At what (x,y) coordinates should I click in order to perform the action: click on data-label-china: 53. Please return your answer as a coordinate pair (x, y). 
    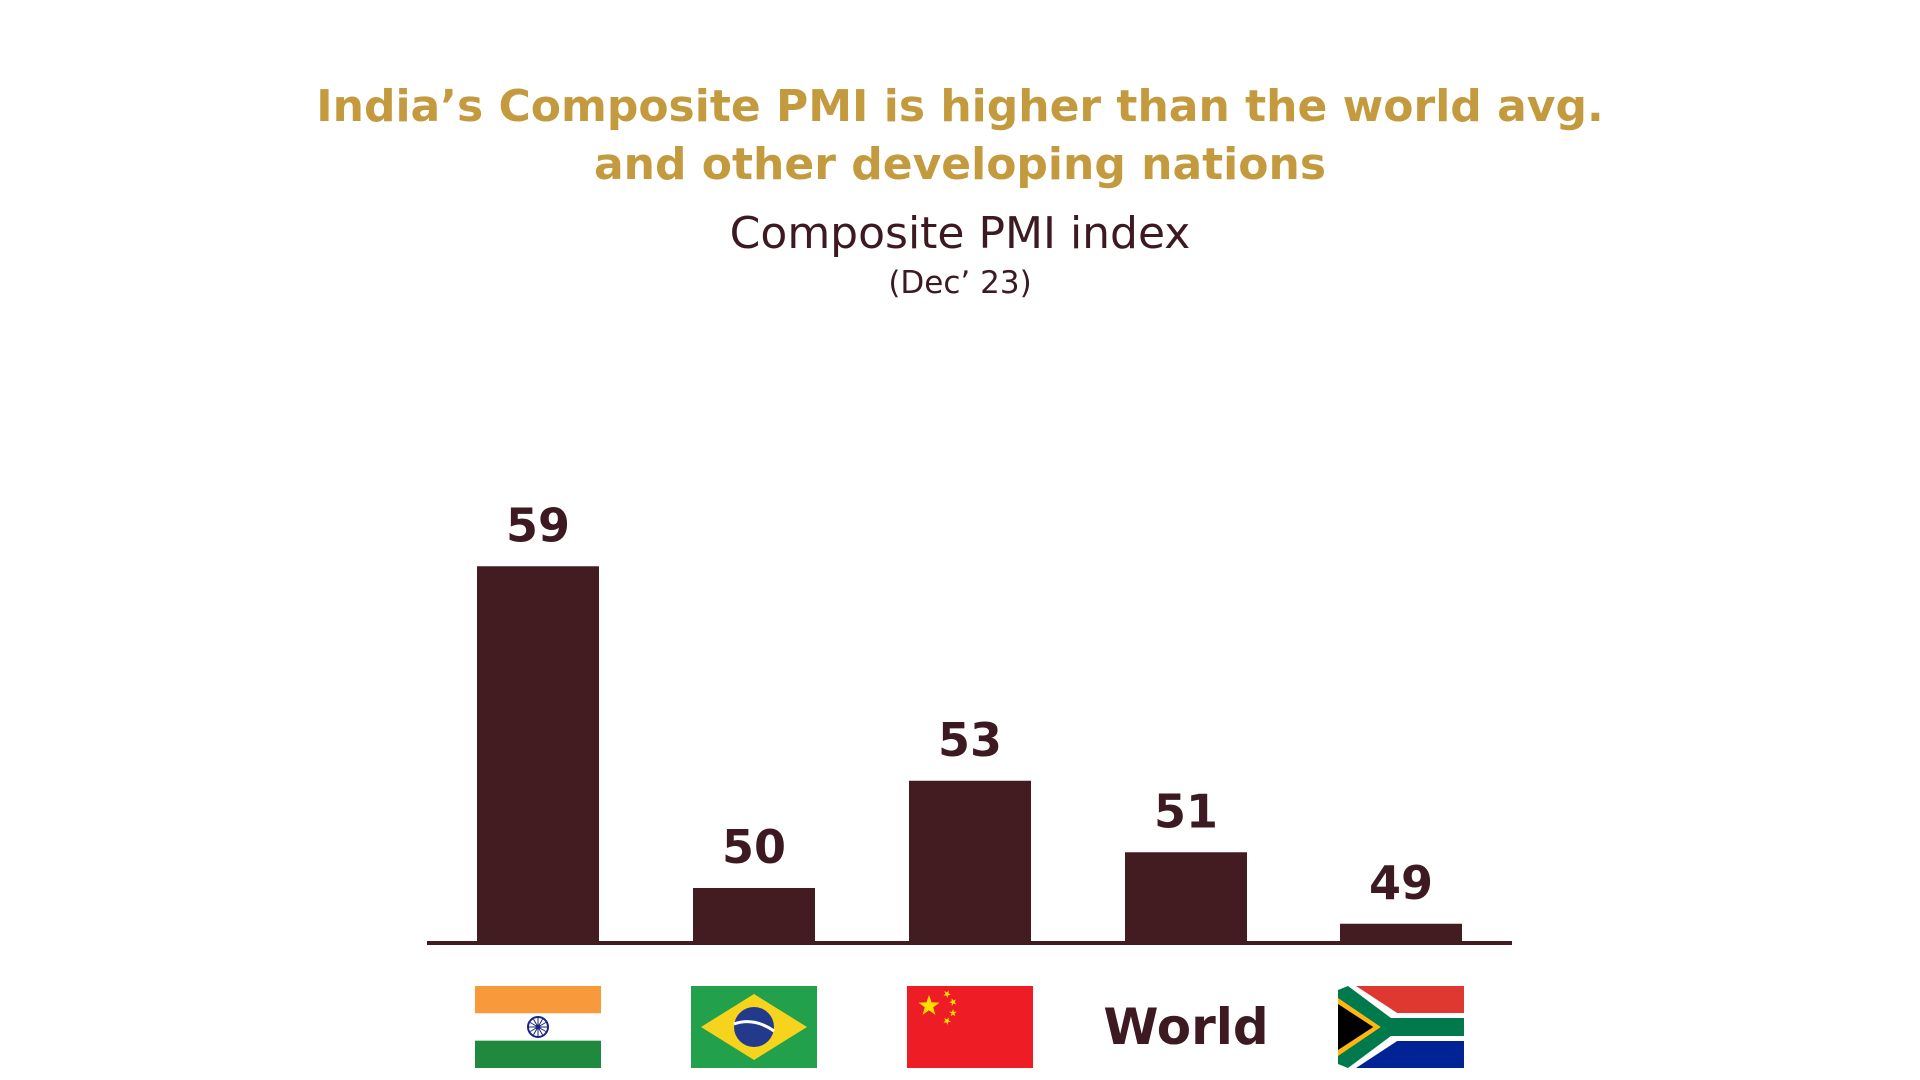
    Looking at the image, I should click on (970, 740).